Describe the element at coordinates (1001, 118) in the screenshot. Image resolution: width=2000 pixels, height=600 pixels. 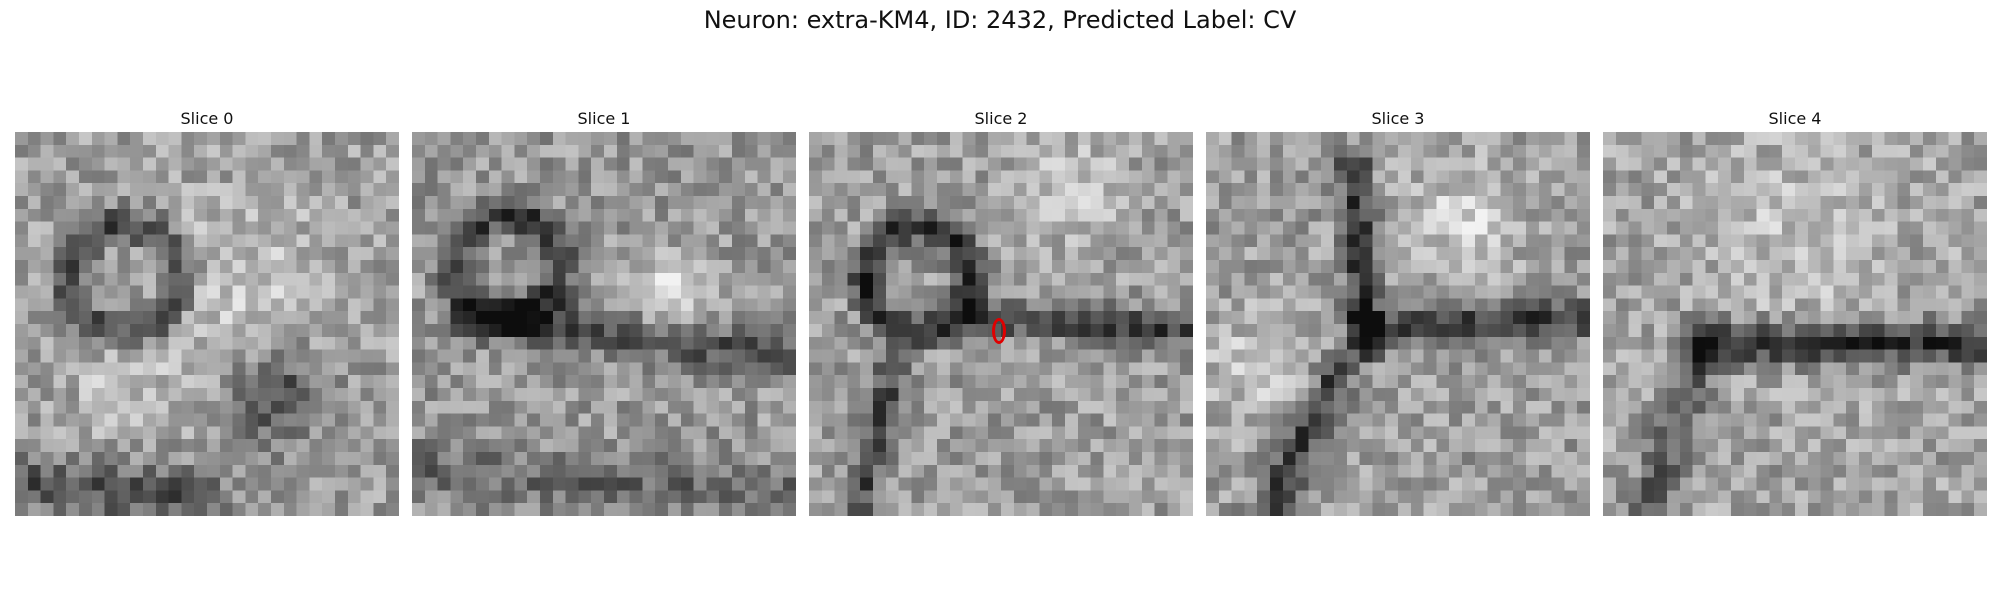
I see `slice-title: Slice 2` at that location.